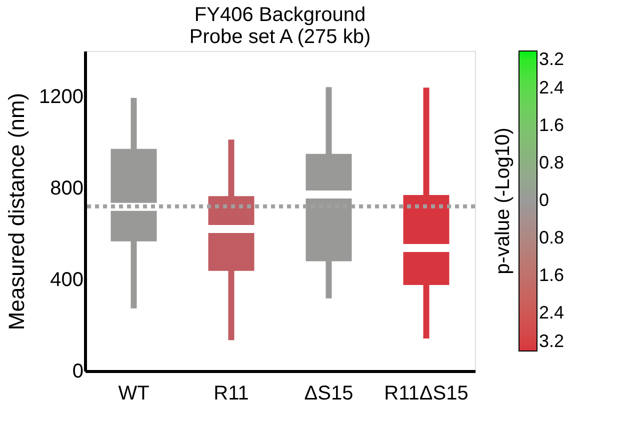  I want to click on y-axis-title: Measured distance (nm), so click(17, 211).